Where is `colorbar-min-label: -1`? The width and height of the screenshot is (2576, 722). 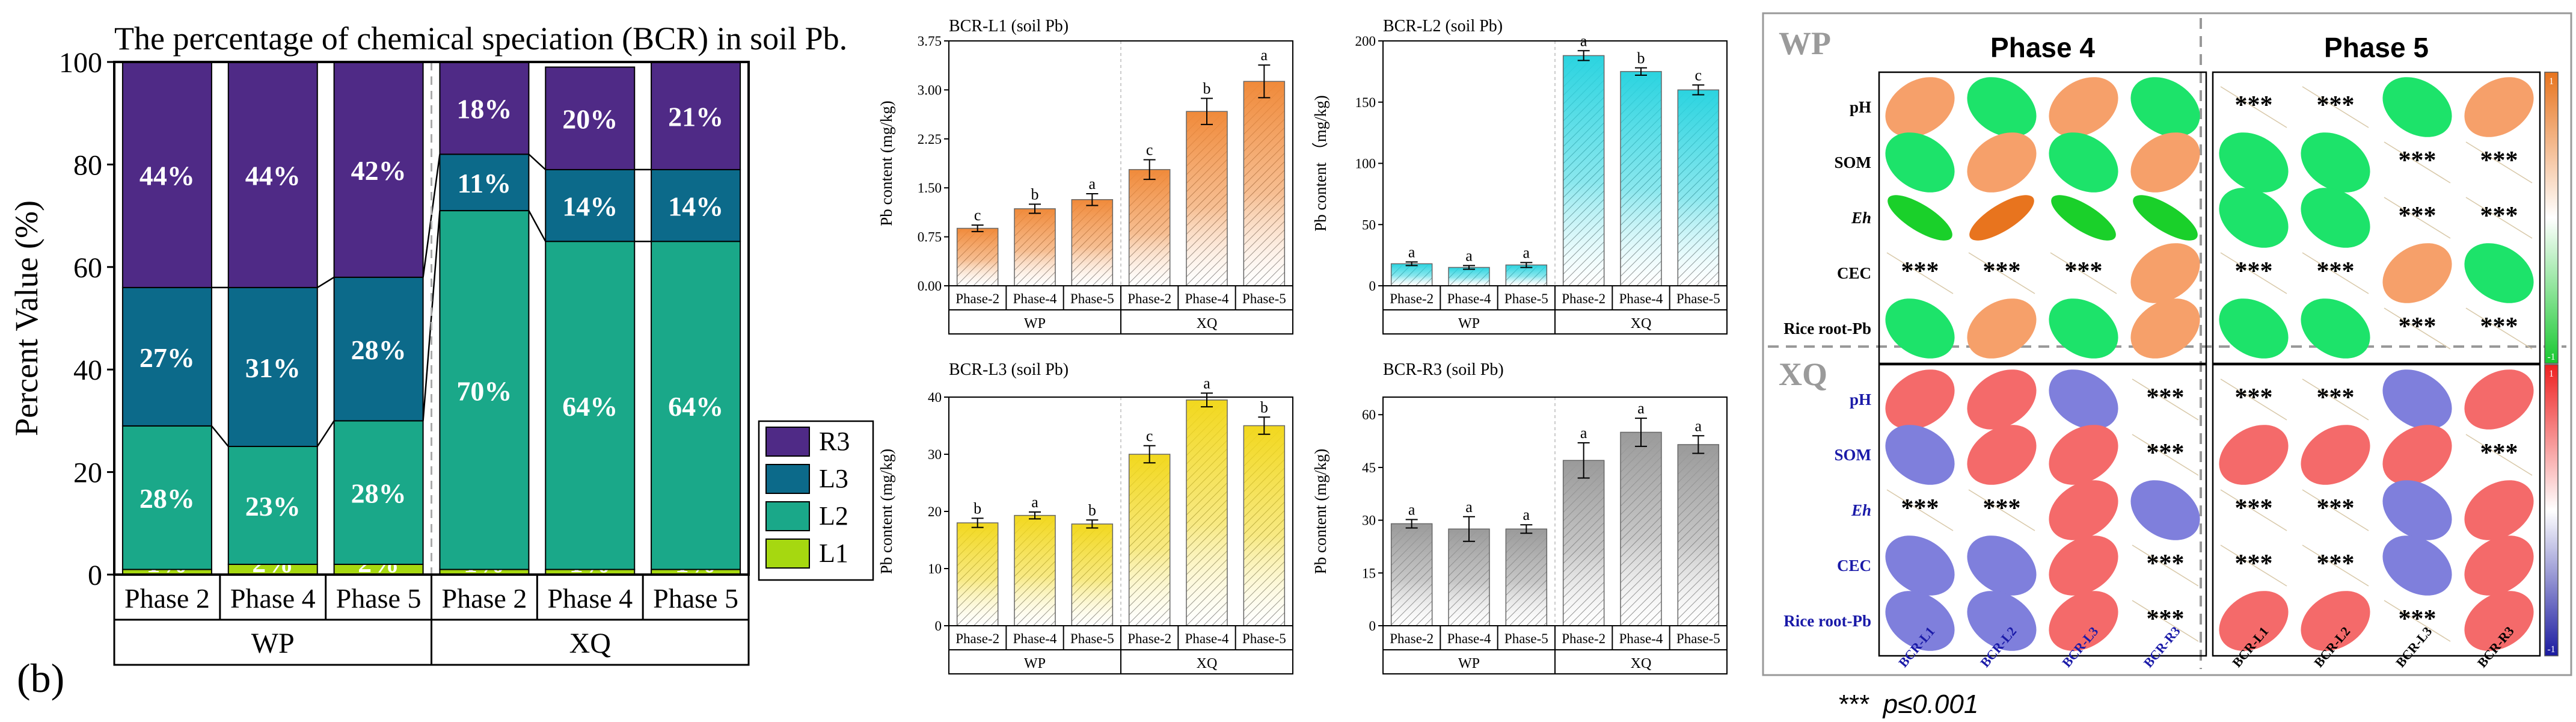
colorbar-min-label: -1 is located at coordinates (2551, 649).